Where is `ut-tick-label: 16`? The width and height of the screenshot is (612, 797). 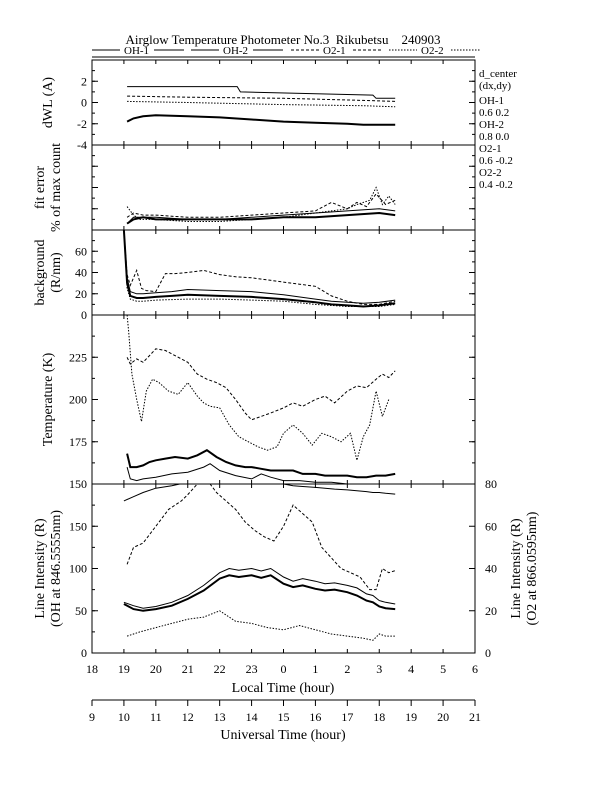
ut-tick-label: 16 is located at coordinates (315, 717).